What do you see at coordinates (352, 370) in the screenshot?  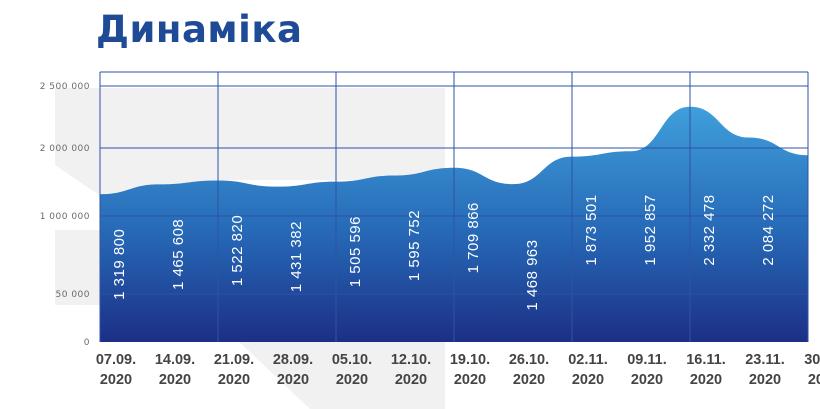 I see `x-tick-label: 05.10. 2020` at bounding box center [352, 370].